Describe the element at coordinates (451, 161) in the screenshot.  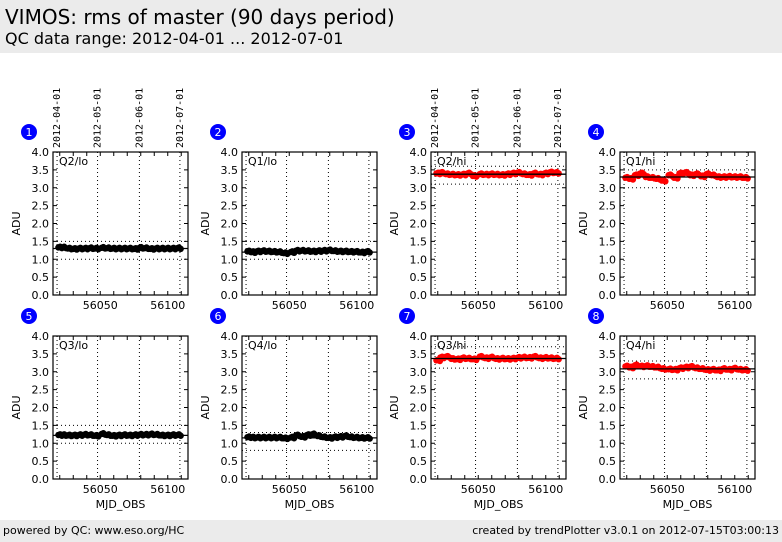
I see `panel-label: Q2/hi` at that location.